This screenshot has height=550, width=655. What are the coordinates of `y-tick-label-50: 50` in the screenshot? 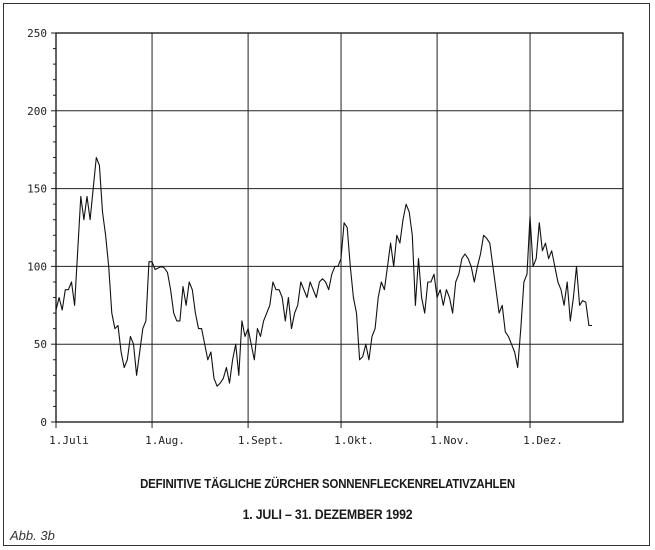 It's located at (40, 344).